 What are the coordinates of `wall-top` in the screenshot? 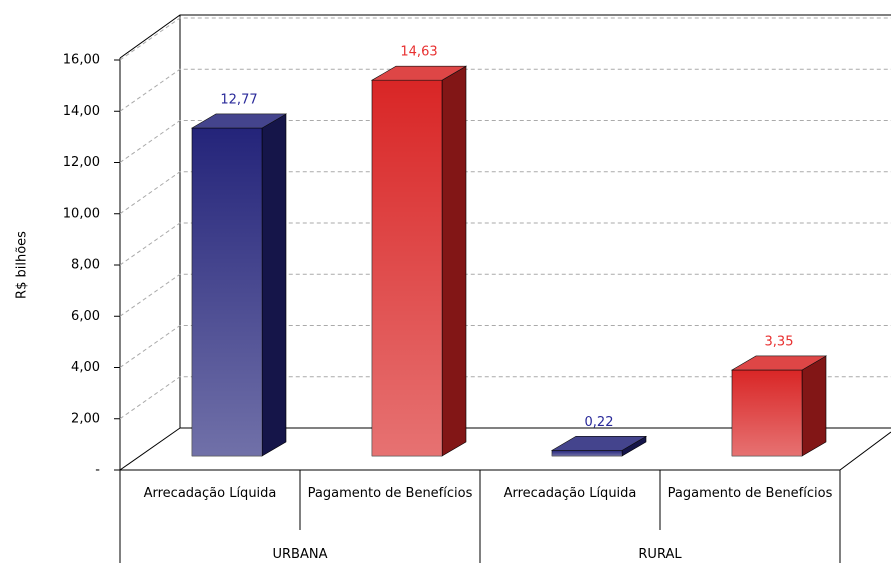 It's located at (505, 36).